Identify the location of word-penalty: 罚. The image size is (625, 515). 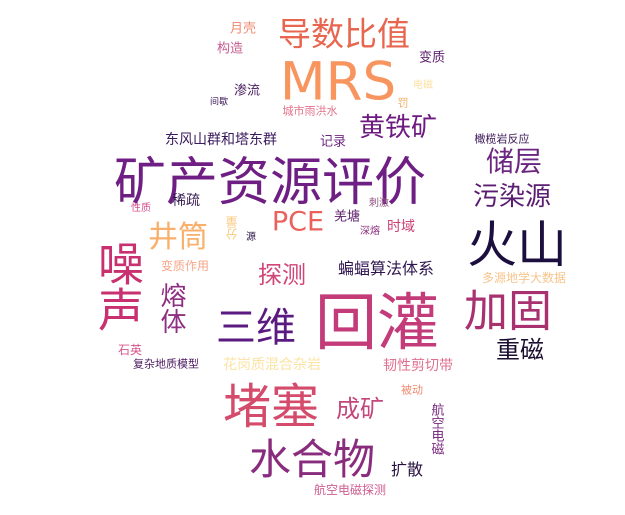
(403, 103).